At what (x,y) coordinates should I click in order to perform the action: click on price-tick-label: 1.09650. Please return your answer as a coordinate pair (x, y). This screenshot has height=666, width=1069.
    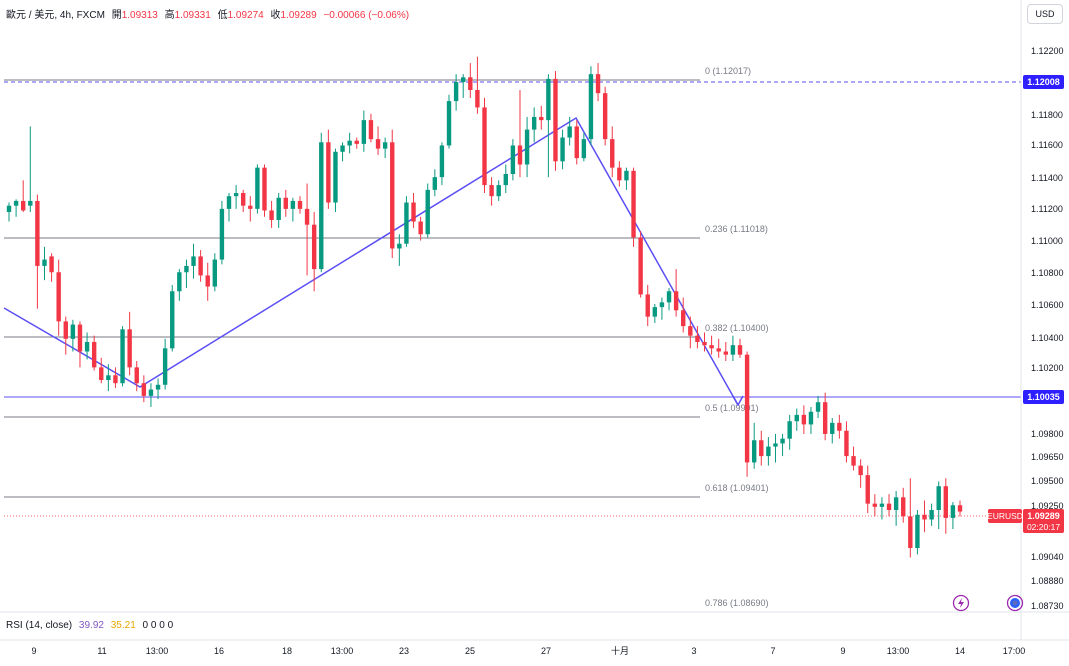
    Looking at the image, I should click on (1047, 457).